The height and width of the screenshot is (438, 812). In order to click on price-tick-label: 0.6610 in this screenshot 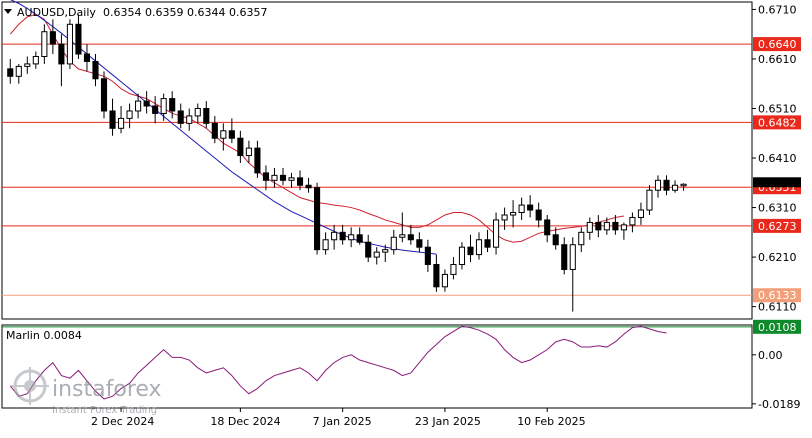, I will do `click(777, 59)`.